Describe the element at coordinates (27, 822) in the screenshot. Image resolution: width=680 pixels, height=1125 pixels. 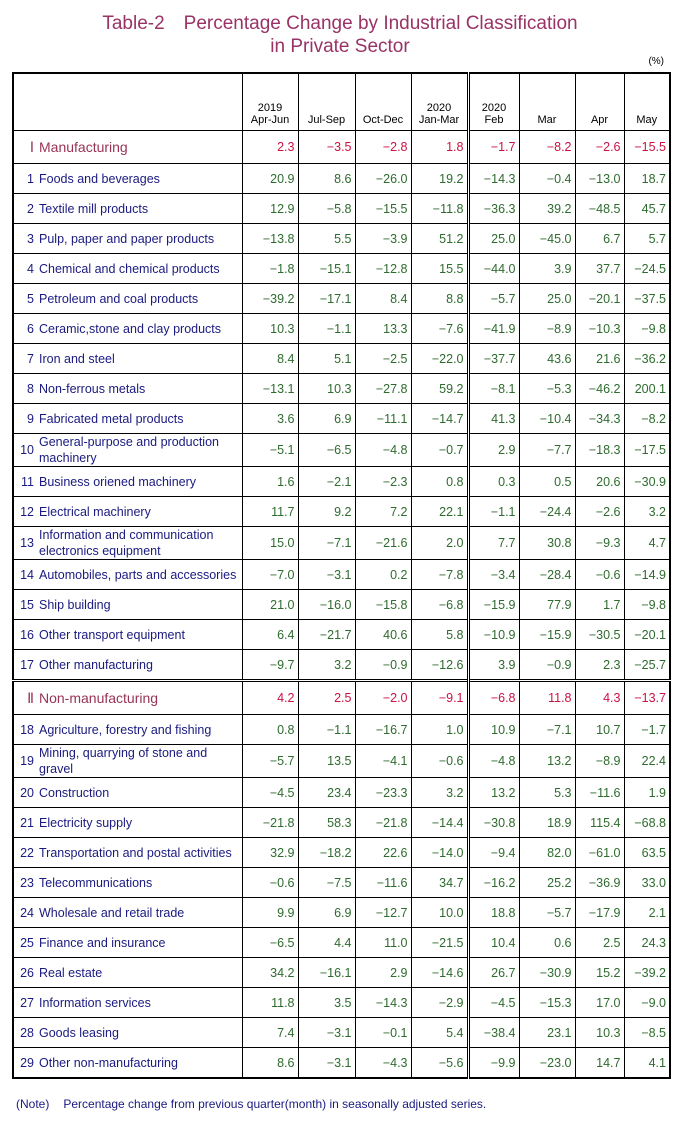
I see `row-number: 21` at that location.